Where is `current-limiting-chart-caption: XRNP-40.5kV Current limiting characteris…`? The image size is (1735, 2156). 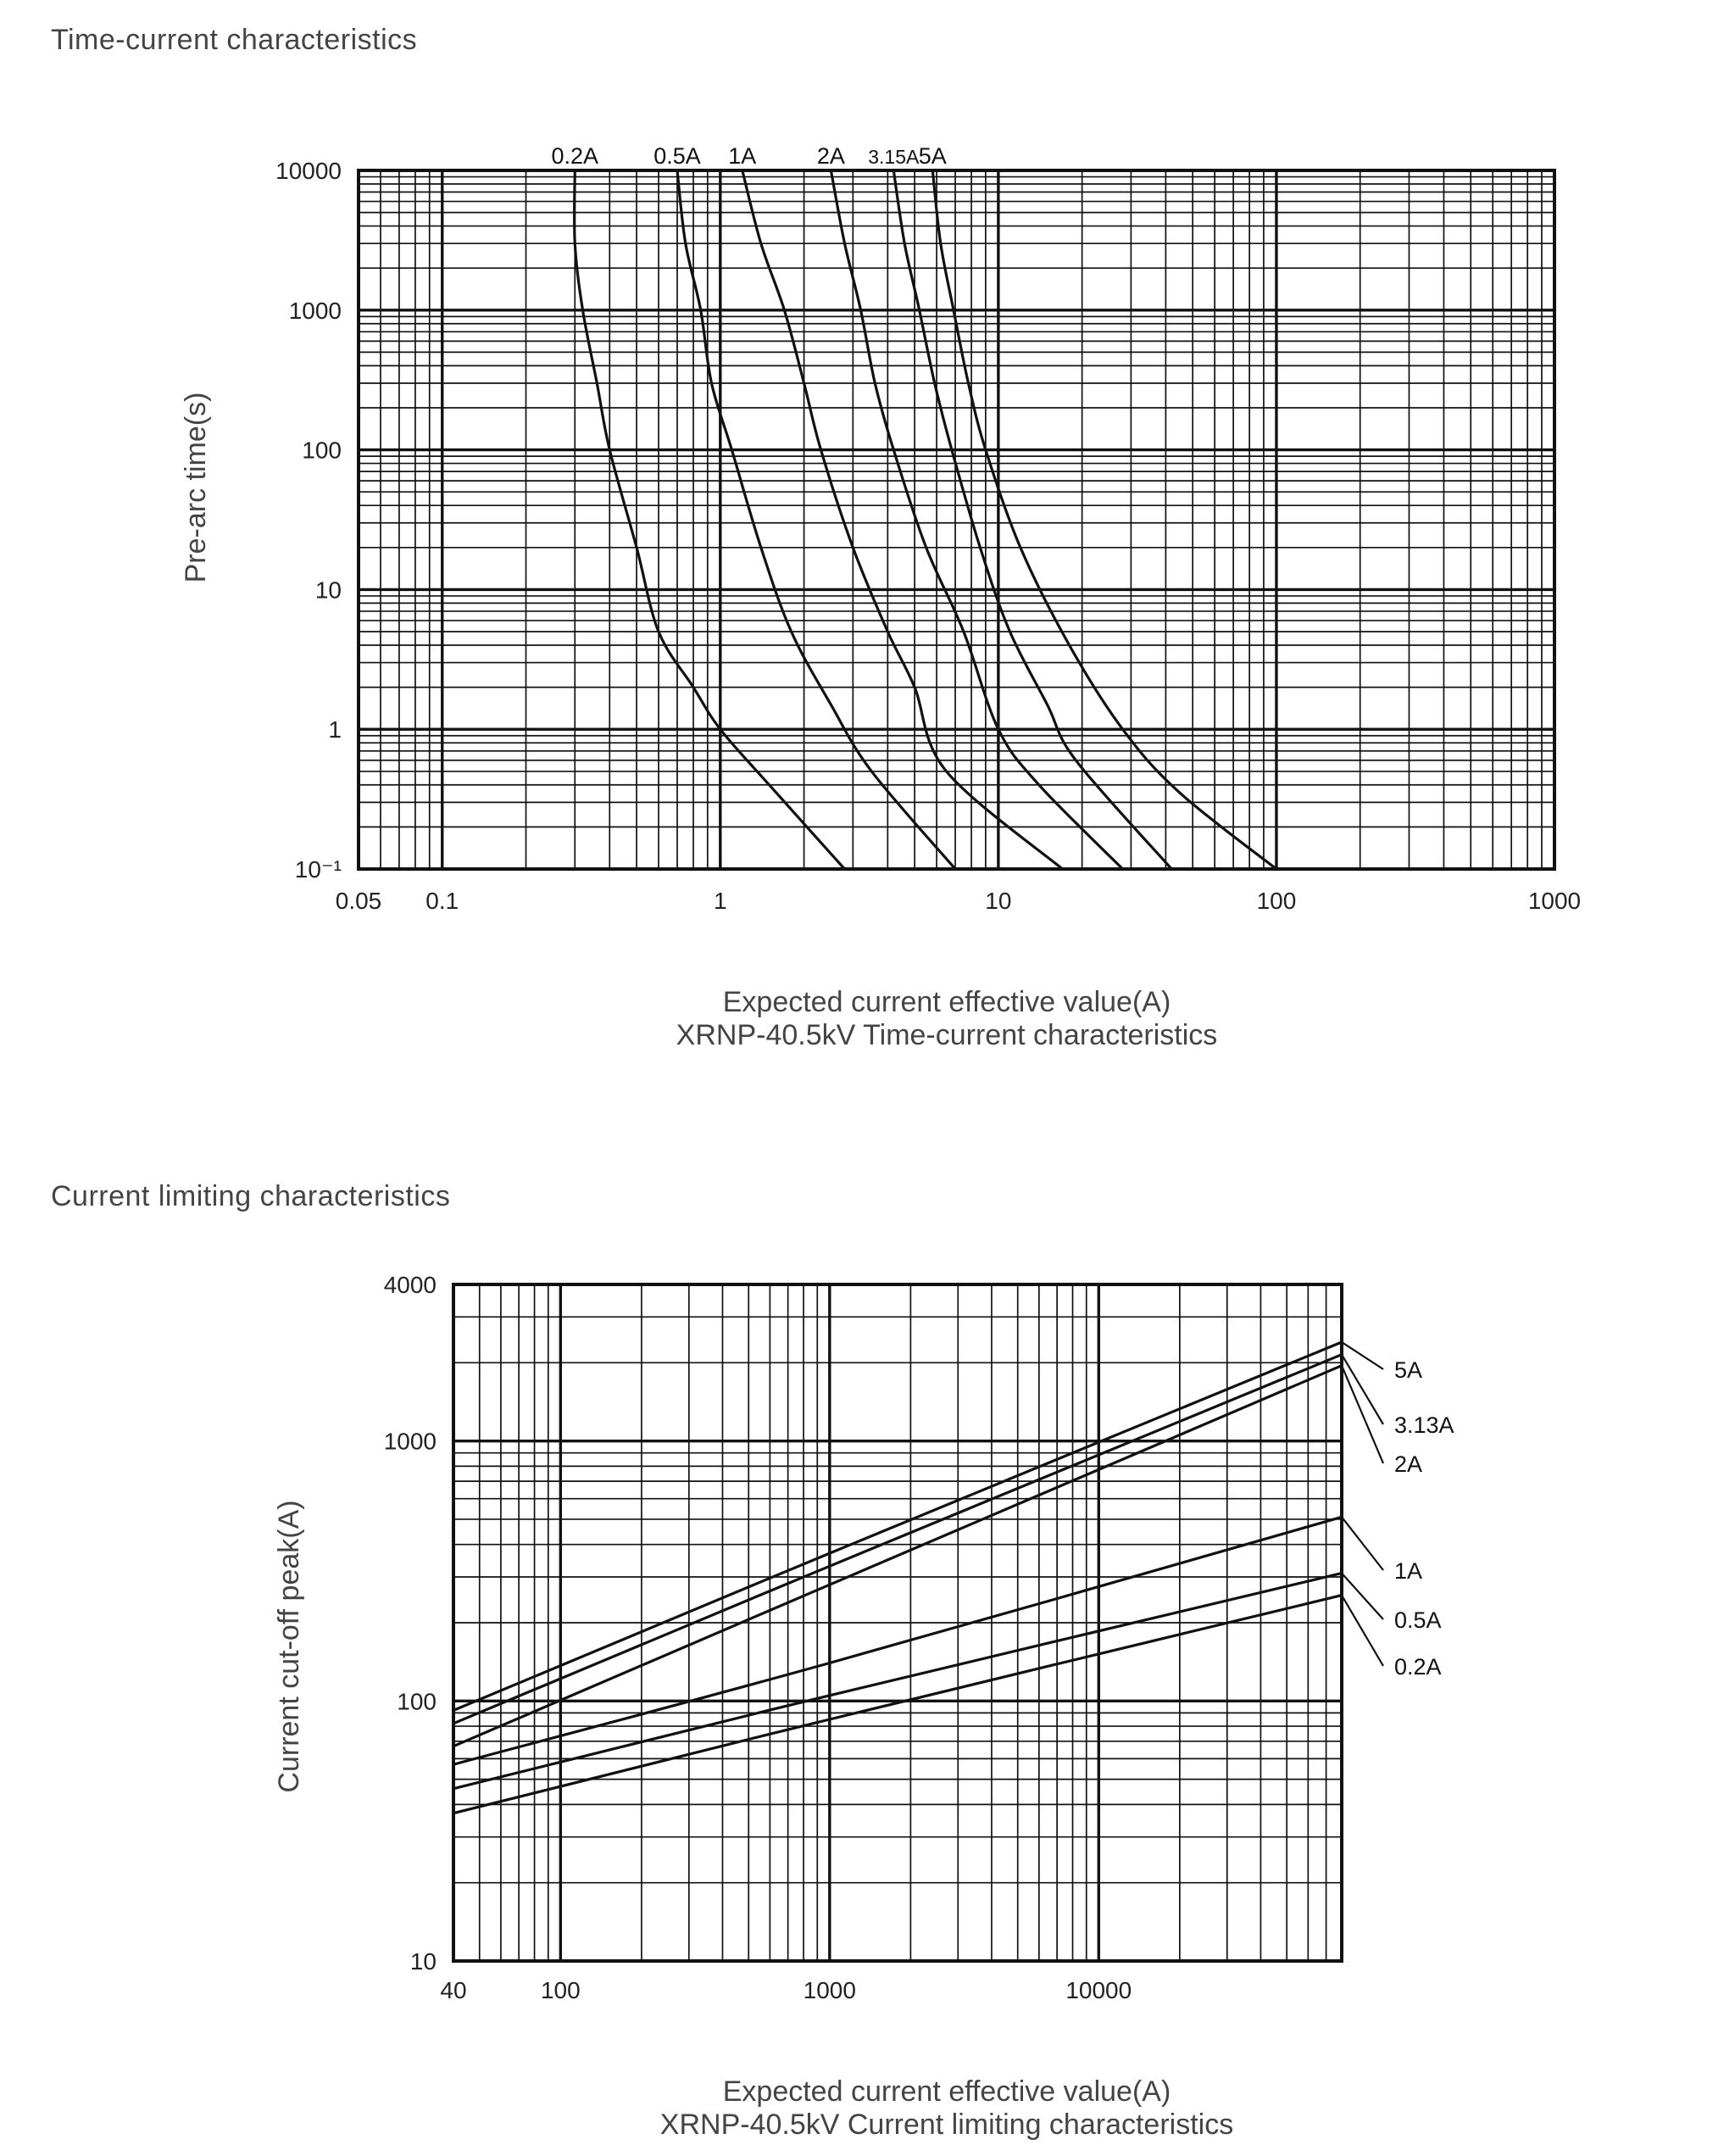 current-limiting-chart-caption: XRNP-40.5kV Current limiting characteris… is located at coordinates (946, 2125).